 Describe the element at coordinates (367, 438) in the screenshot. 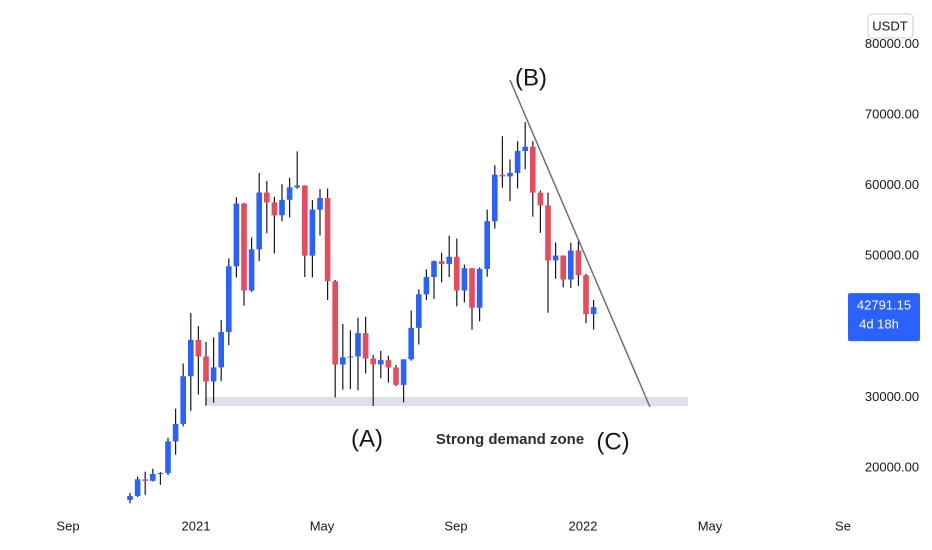

I see `annotation: (A)` at that location.